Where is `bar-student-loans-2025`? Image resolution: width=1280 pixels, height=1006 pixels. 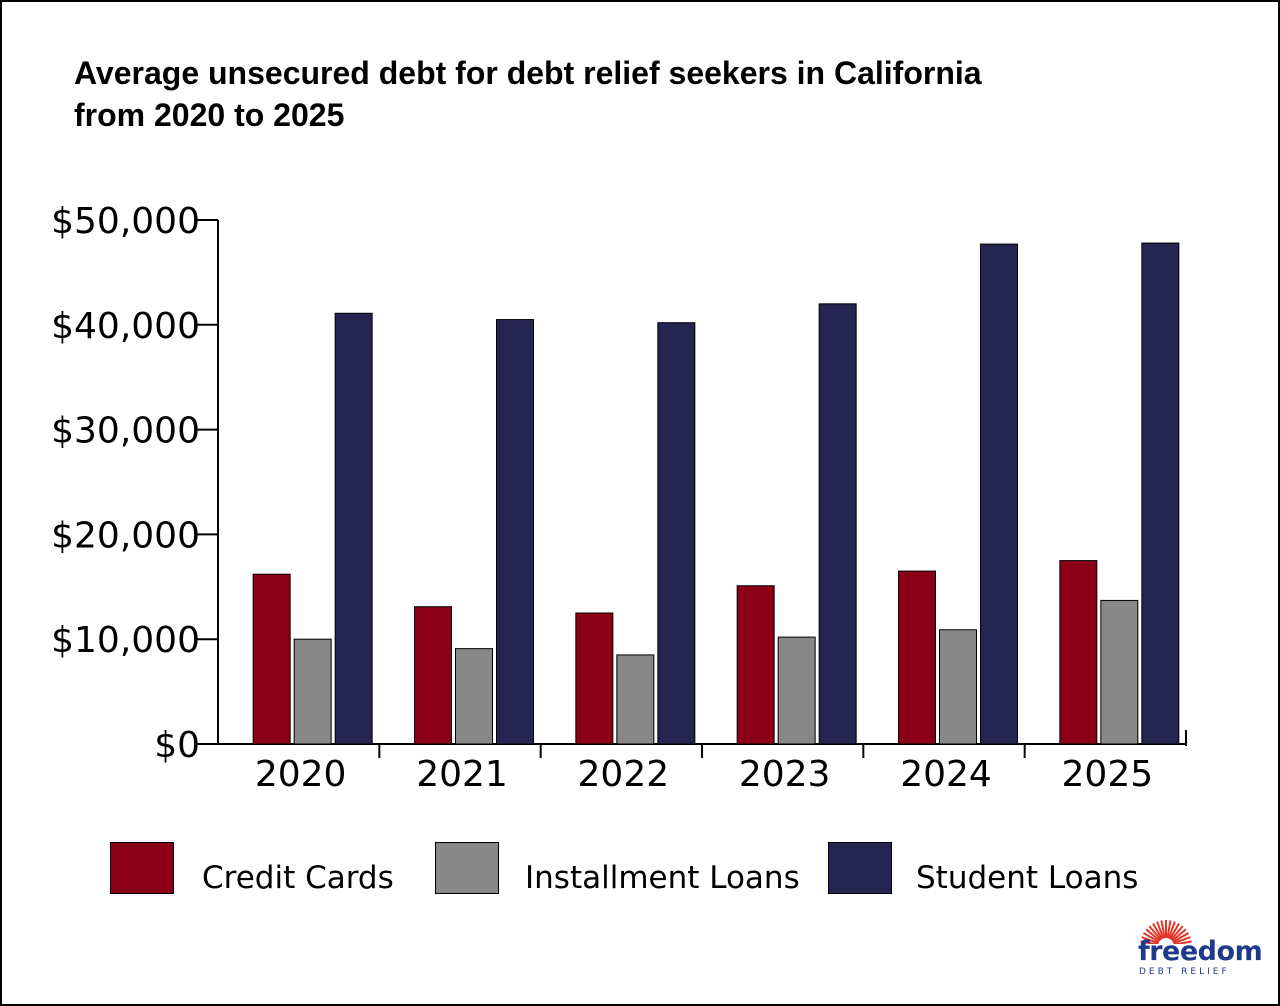 bar-student-loans-2025 is located at coordinates (1160, 493).